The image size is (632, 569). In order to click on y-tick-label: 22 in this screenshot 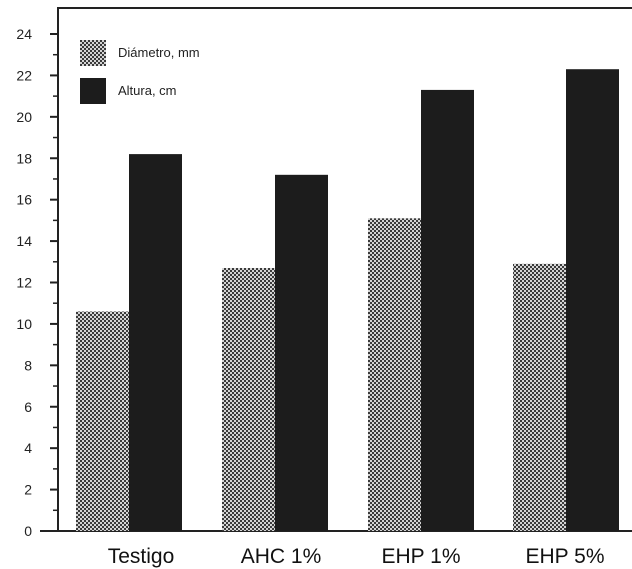, I will do `click(24, 75)`.